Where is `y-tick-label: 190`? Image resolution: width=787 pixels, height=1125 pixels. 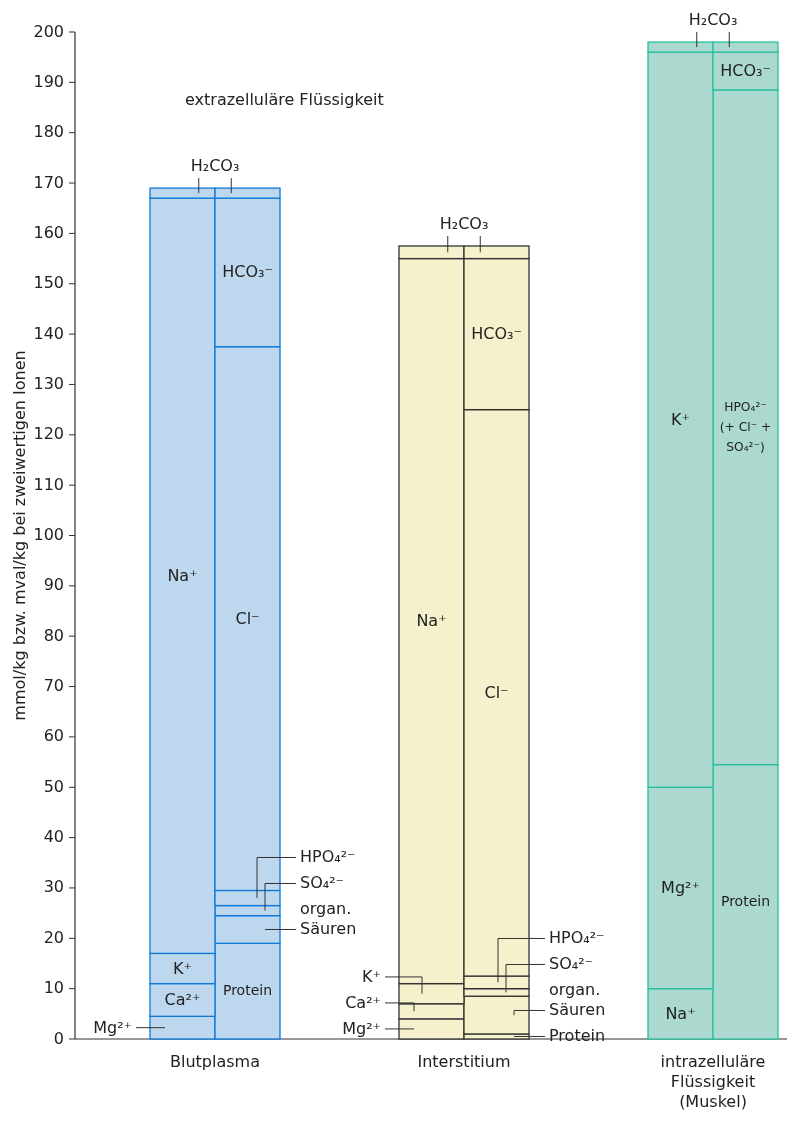 y-tick-label: 190 is located at coordinates (48, 81).